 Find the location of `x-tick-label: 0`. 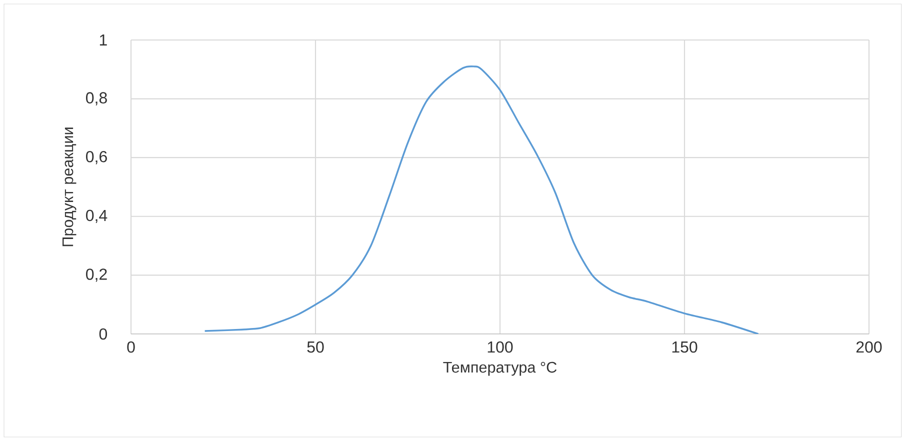

x-tick-label: 0 is located at coordinates (131, 347).